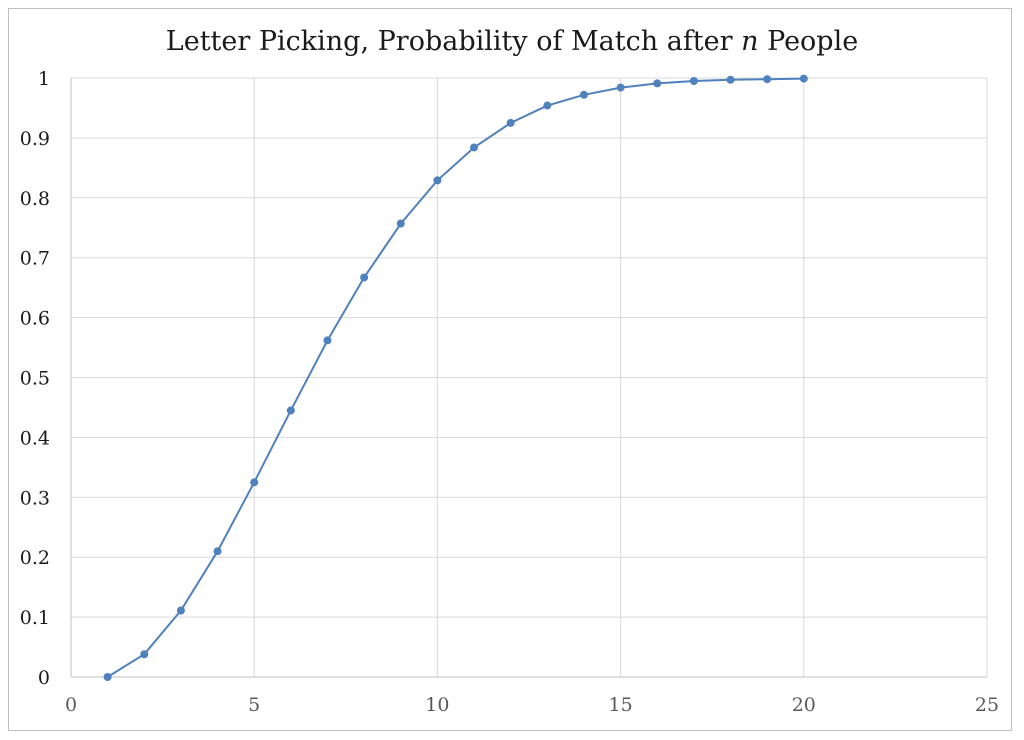 This screenshot has height=740, width=1024. Describe the element at coordinates (35, 558) in the screenshot. I see `y-tick-label: 0.2` at that location.